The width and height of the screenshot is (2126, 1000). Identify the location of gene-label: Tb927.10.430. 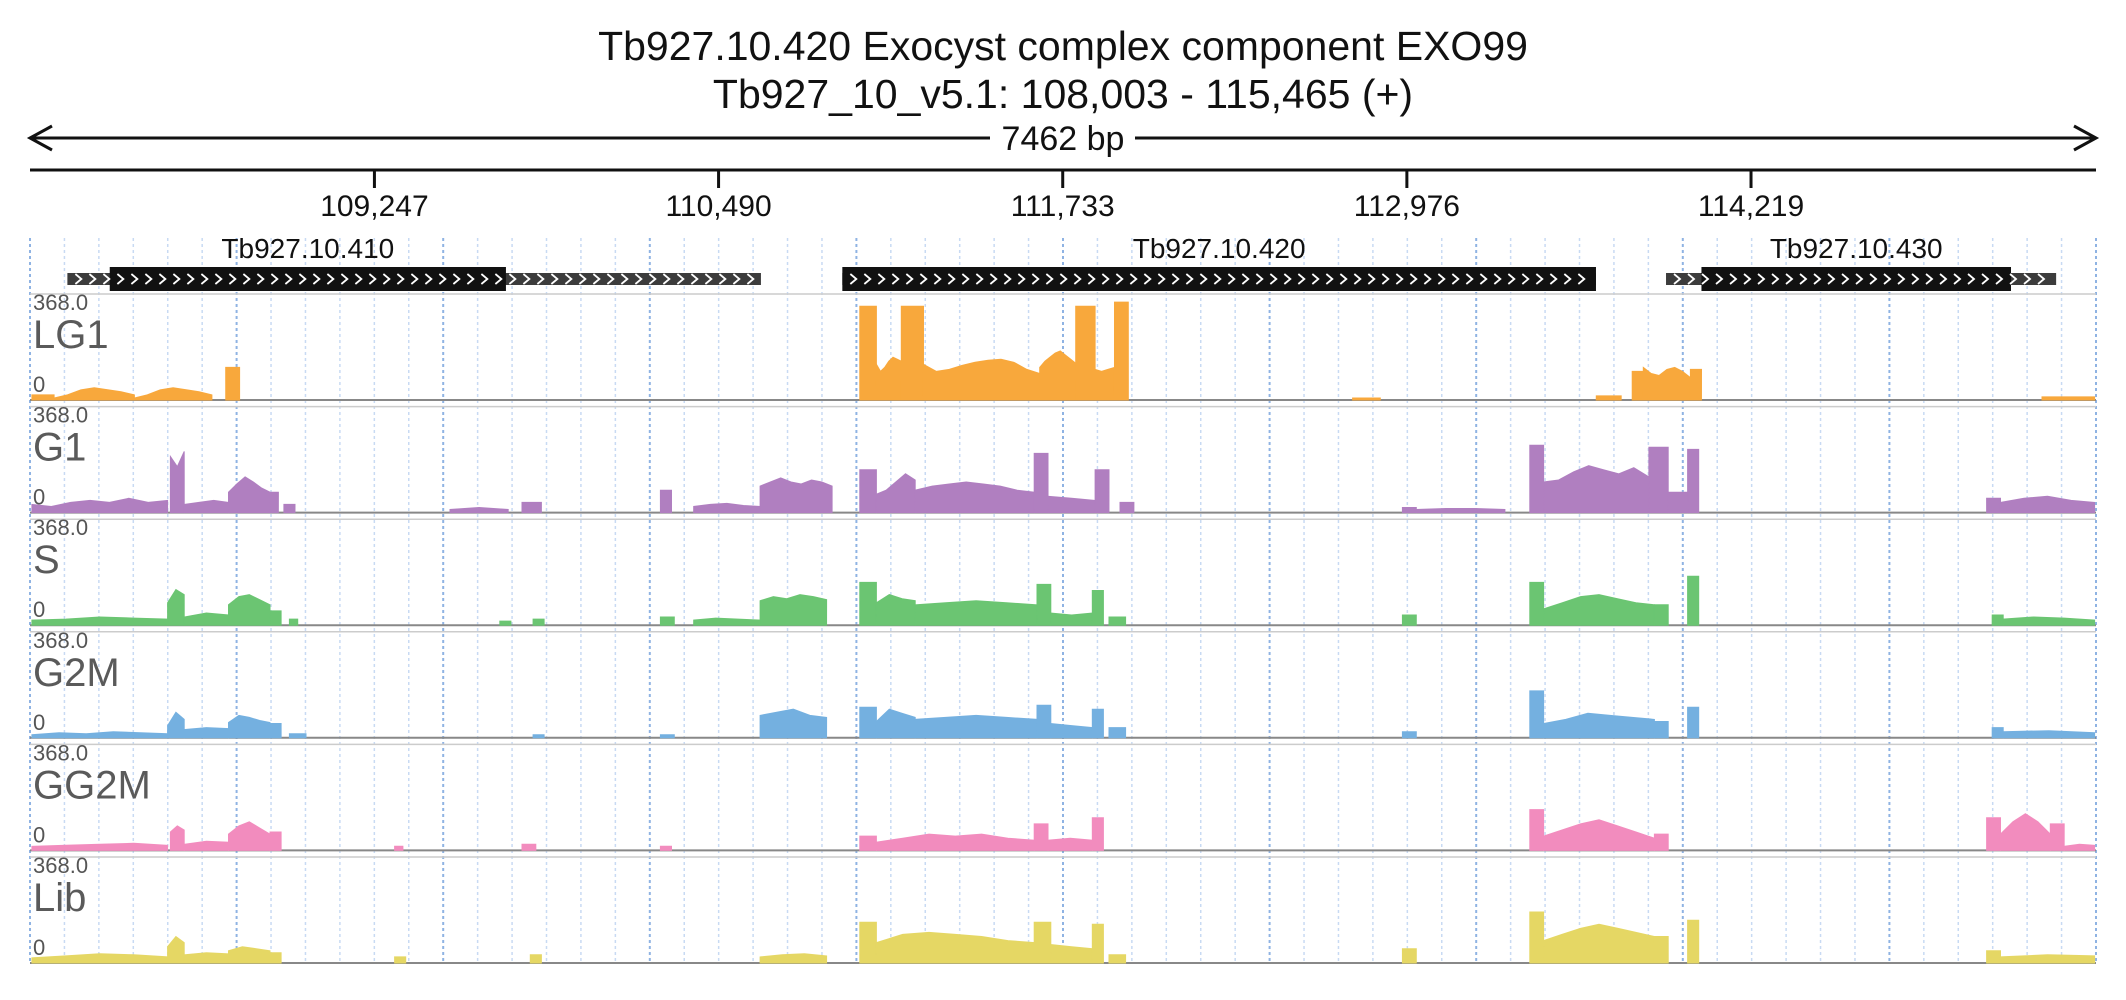
(1856, 248).